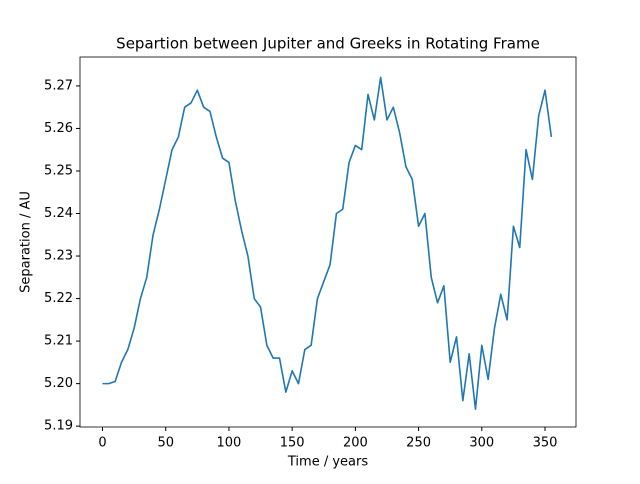  What do you see at coordinates (58, 170) in the screenshot?
I see `y-tick-label: 5.25` at bounding box center [58, 170].